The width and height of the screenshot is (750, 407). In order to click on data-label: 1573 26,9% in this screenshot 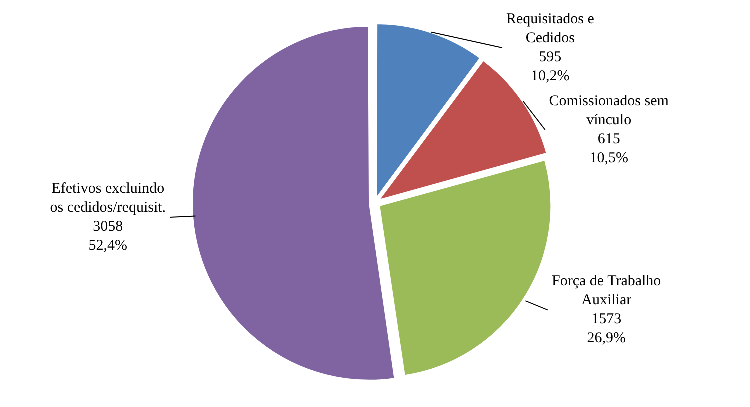, I will do `click(606, 329)`.